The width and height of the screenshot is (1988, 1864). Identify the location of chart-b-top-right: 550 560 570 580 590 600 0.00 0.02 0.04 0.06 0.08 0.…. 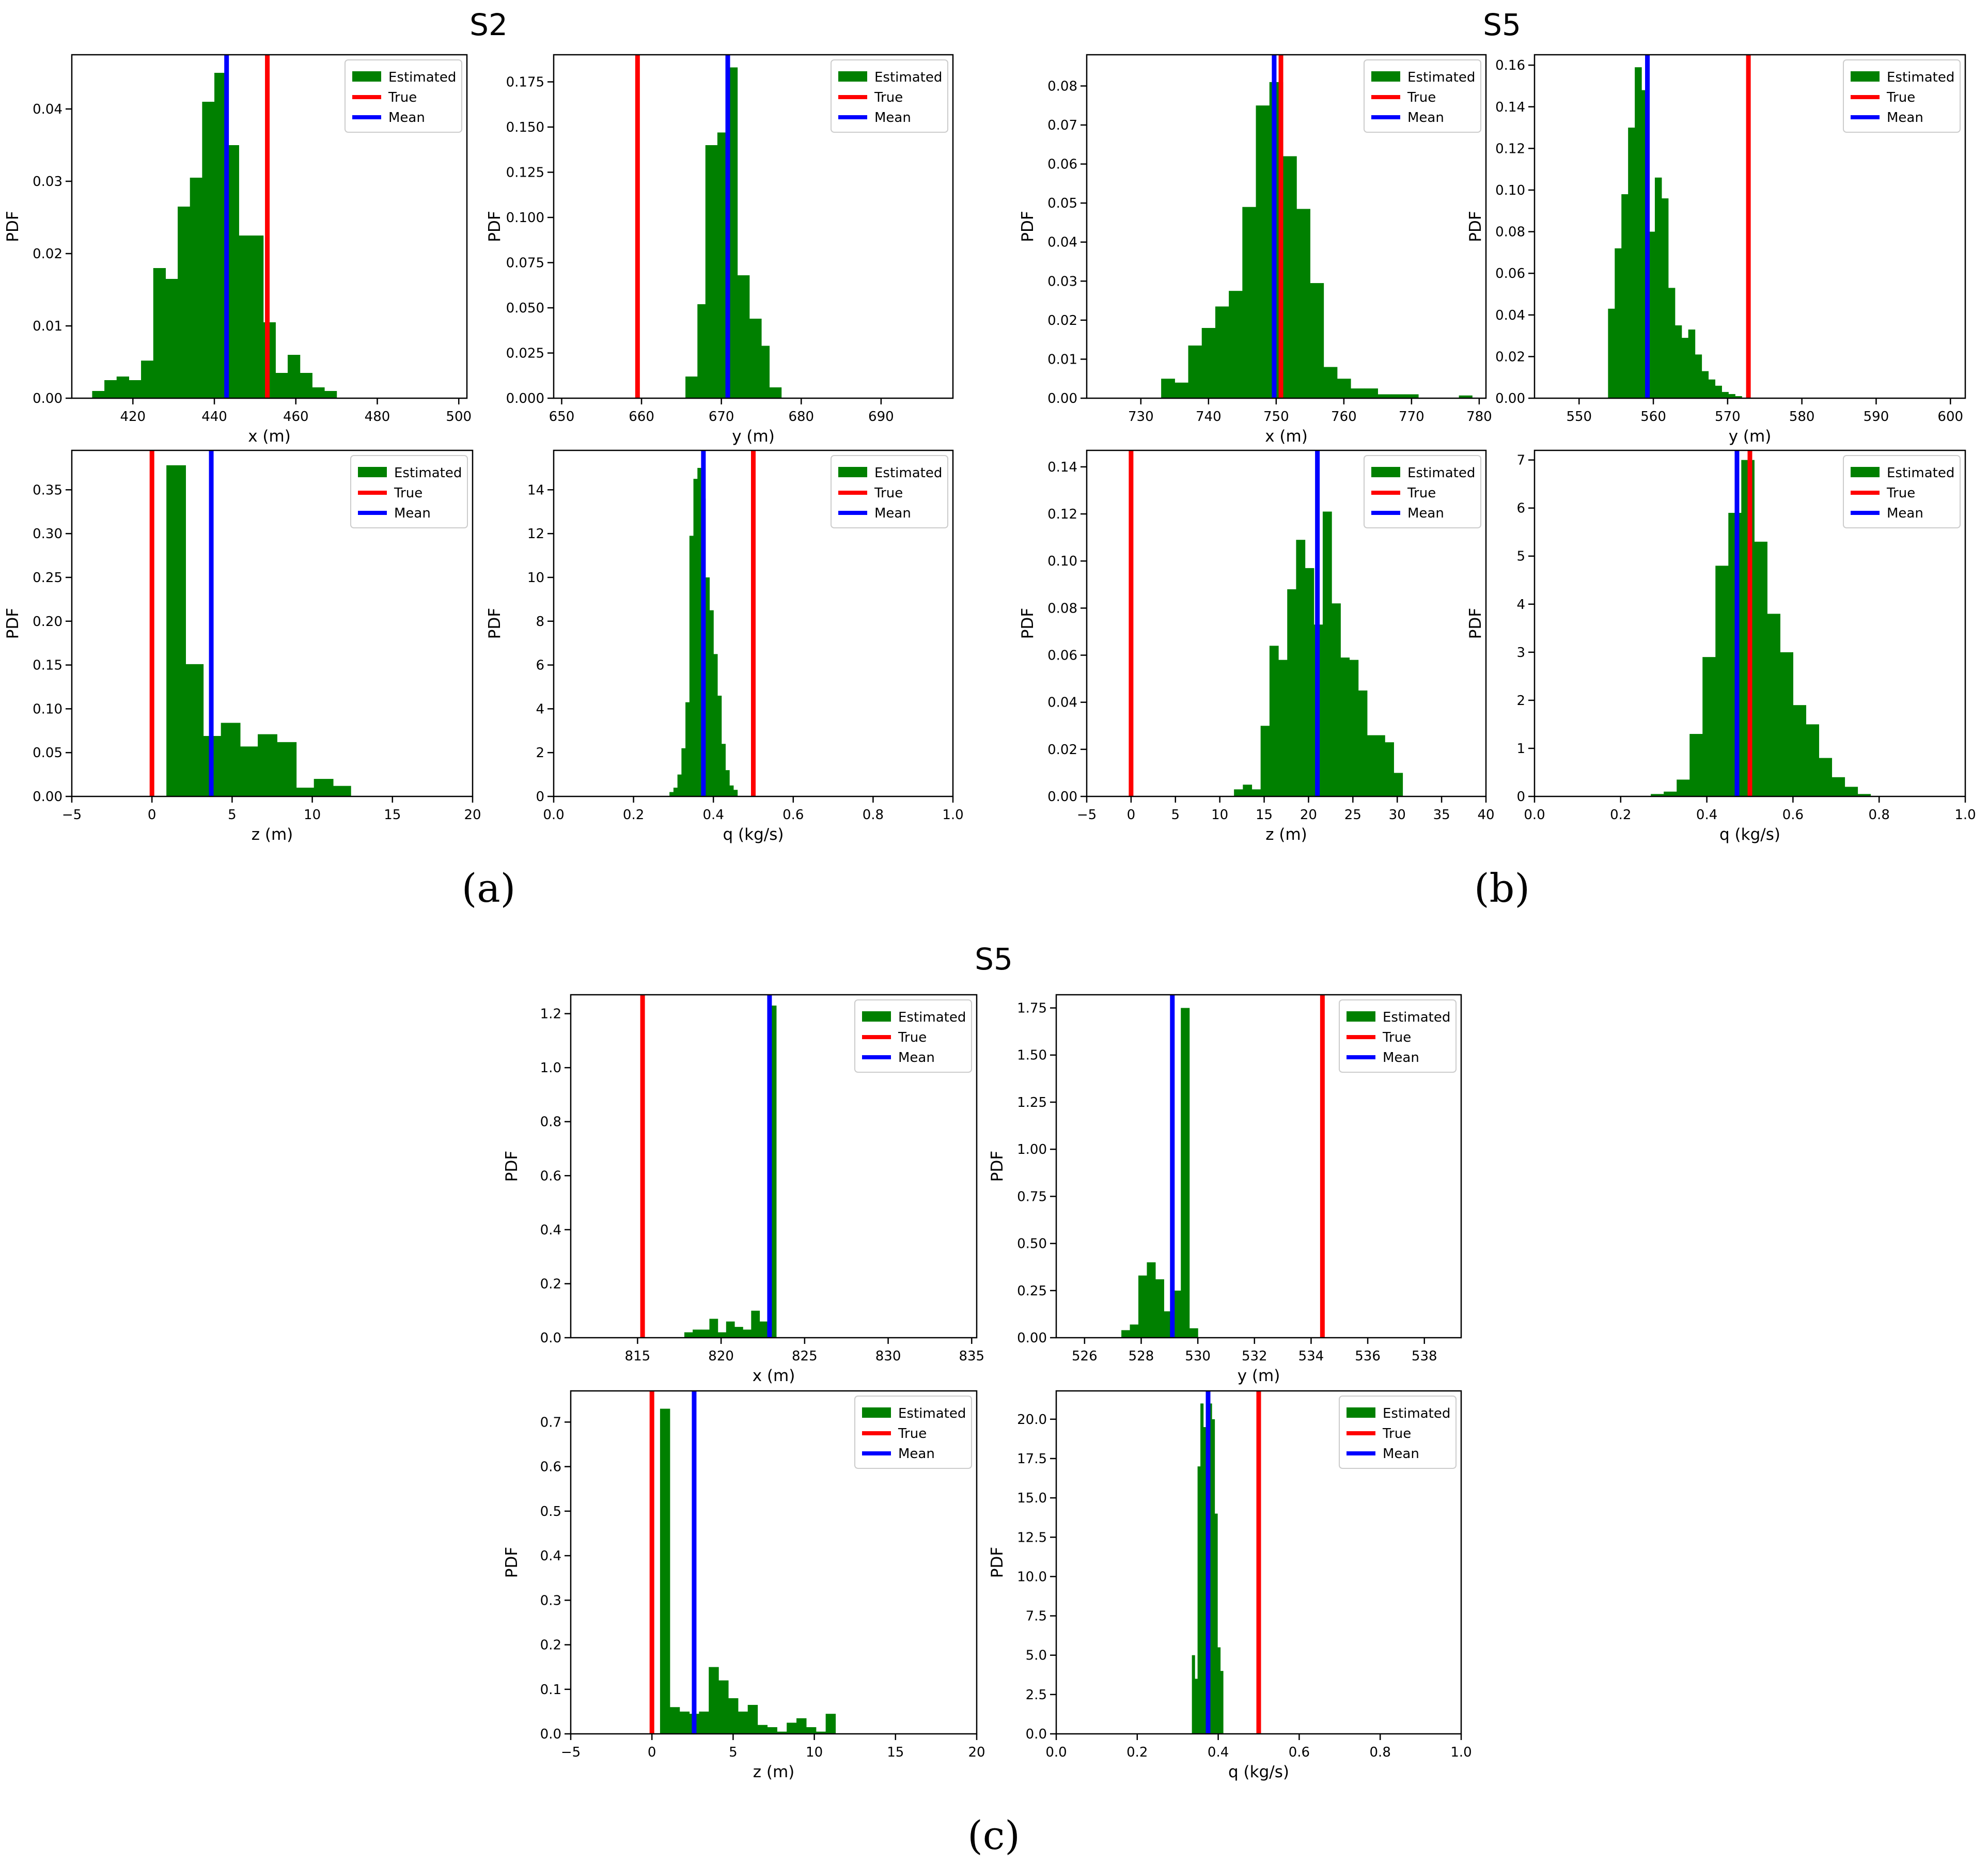
(1716, 250).